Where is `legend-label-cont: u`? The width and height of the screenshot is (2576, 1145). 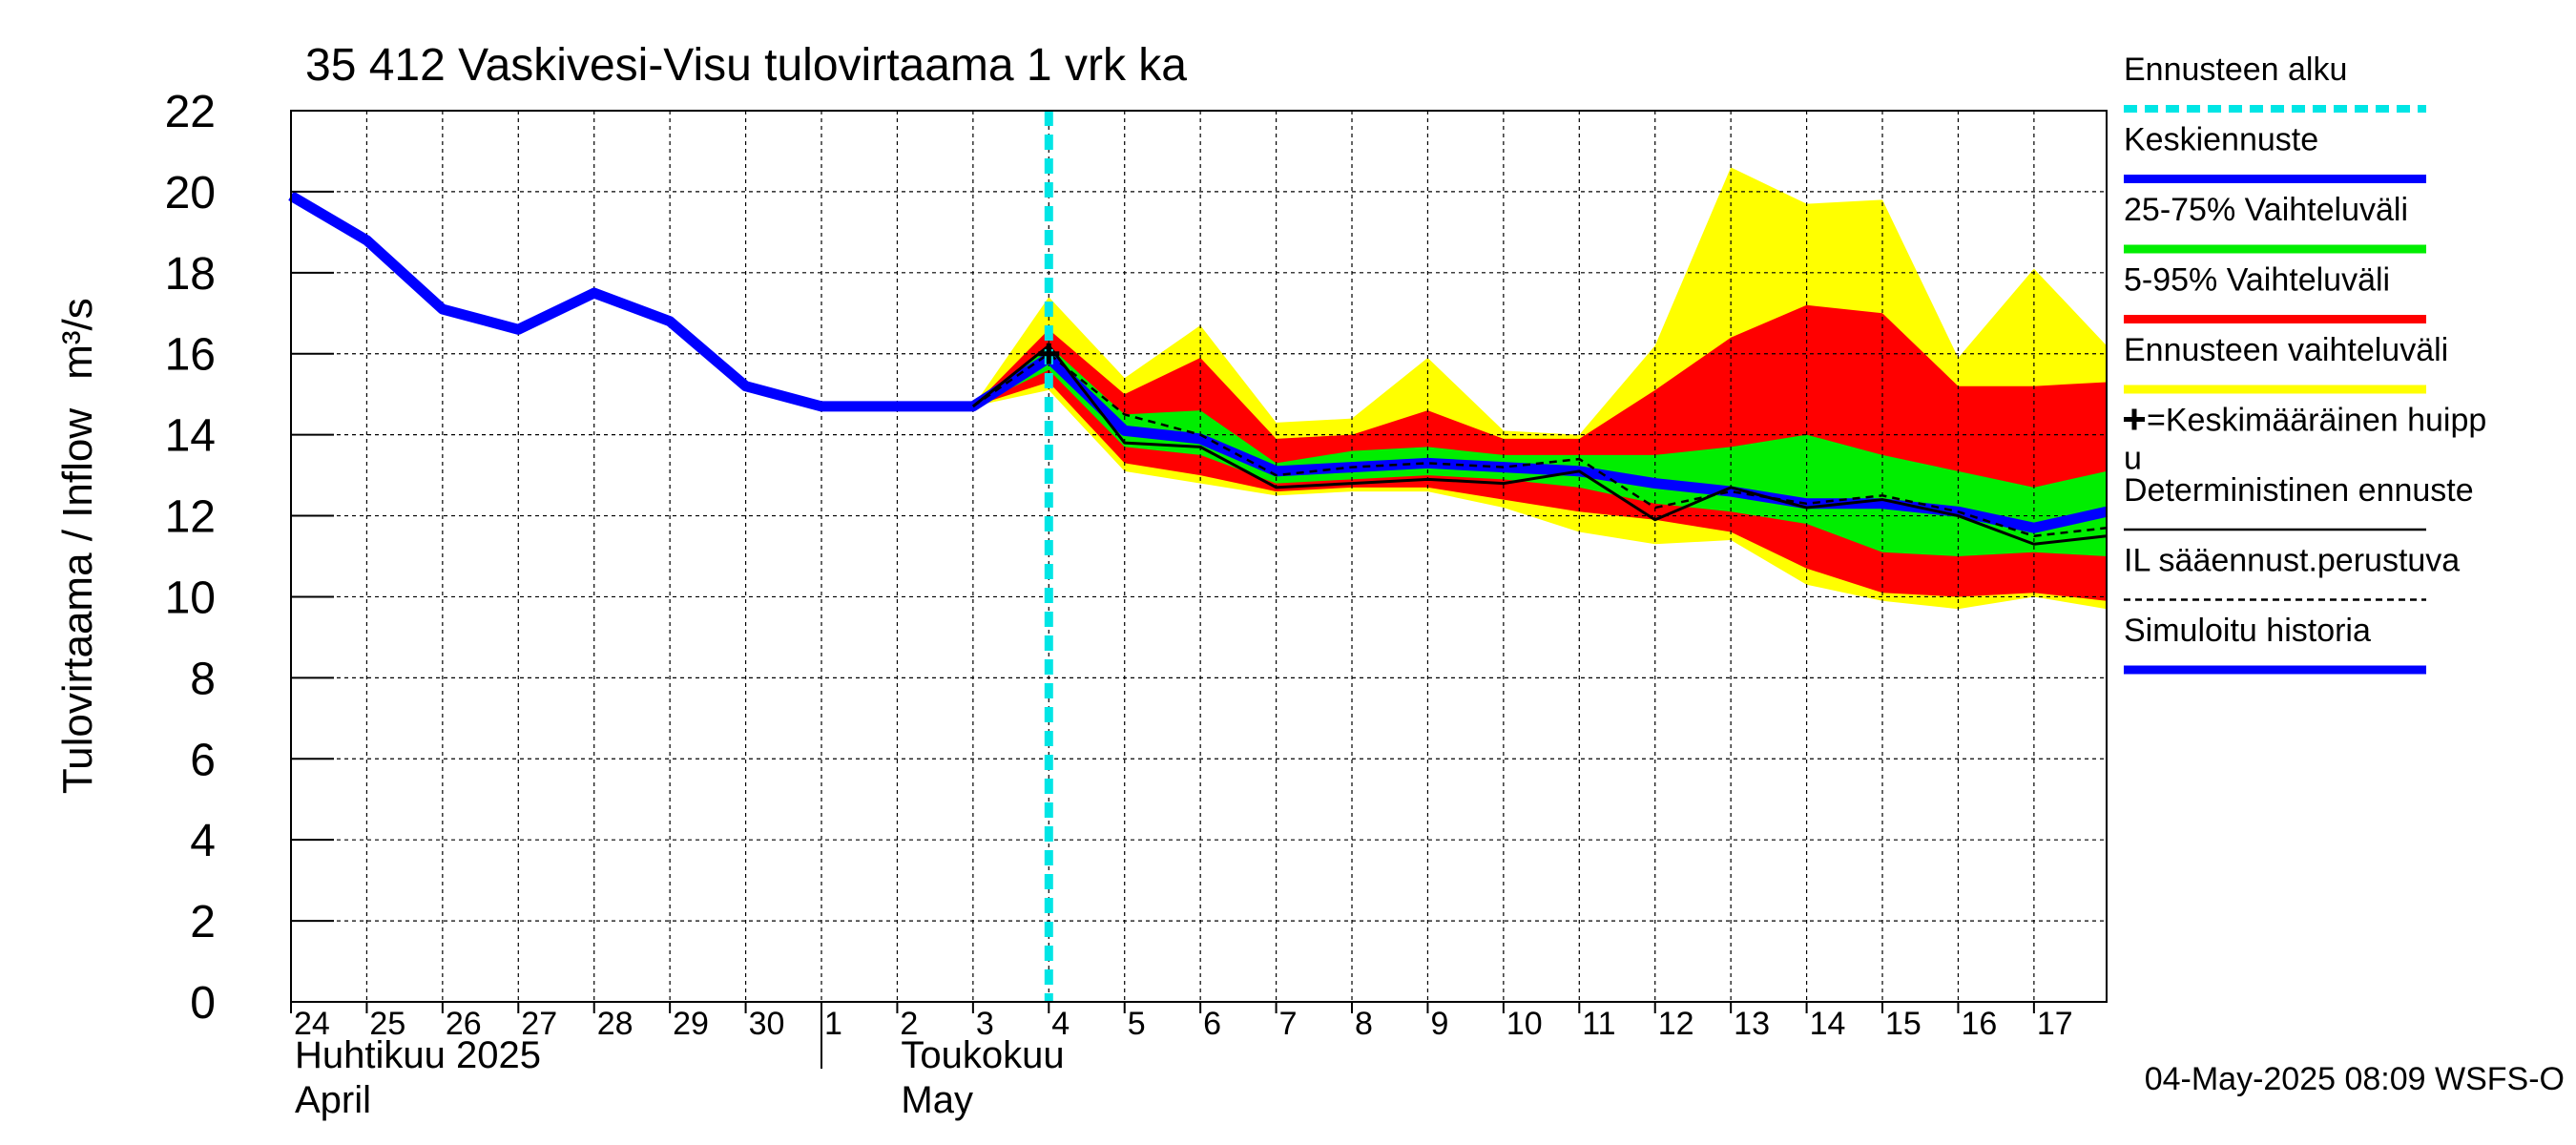 legend-label-cont: u is located at coordinates (2133, 459).